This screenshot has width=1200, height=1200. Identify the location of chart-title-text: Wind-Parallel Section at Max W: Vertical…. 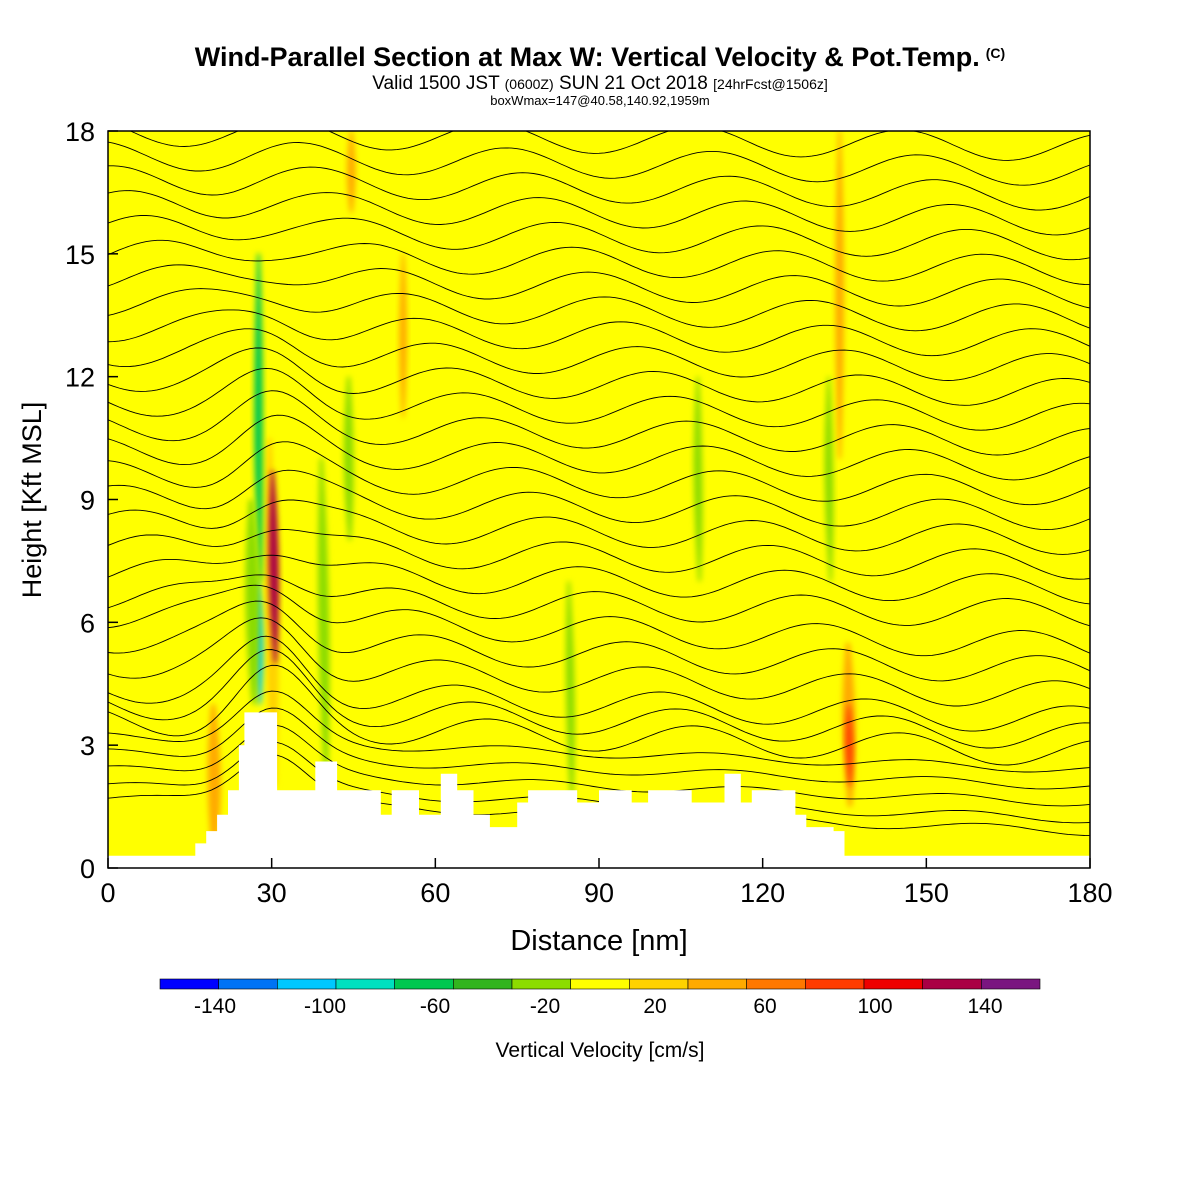
(587, 57).